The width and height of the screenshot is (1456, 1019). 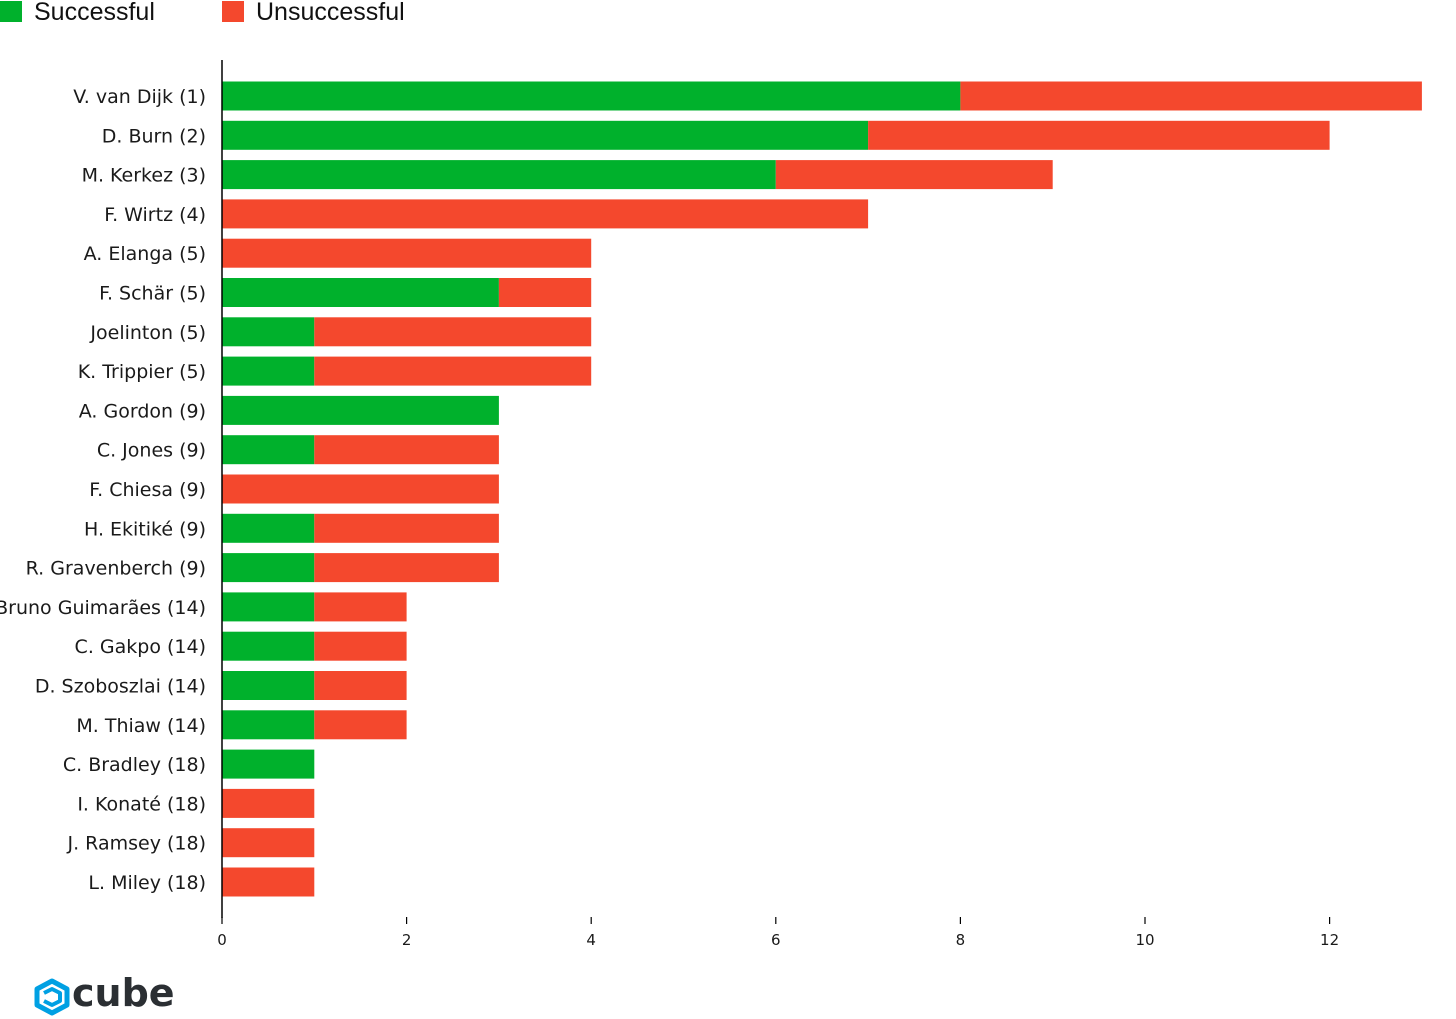 I want to click on legend-swatch-unsuccessful, so click(x=233, y=11).